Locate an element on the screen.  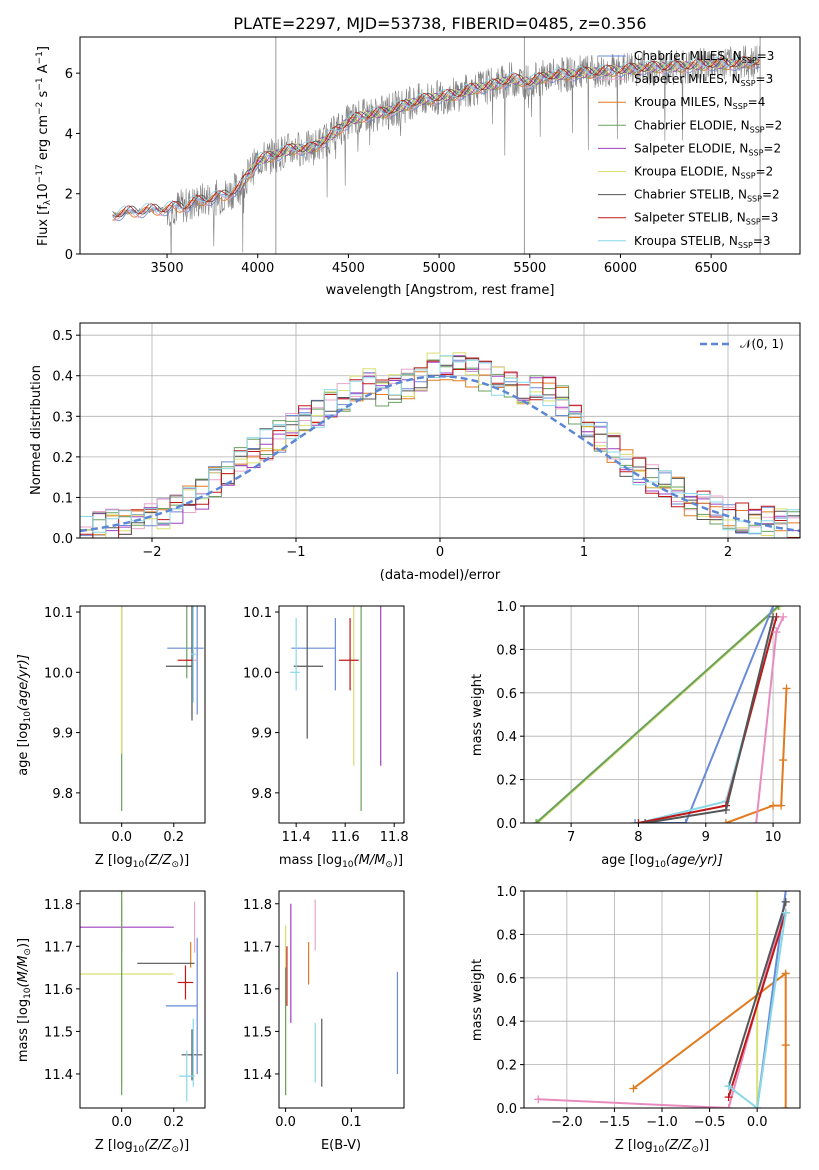
x-tick-label: 11.8 is located at coordinates (394, 837).